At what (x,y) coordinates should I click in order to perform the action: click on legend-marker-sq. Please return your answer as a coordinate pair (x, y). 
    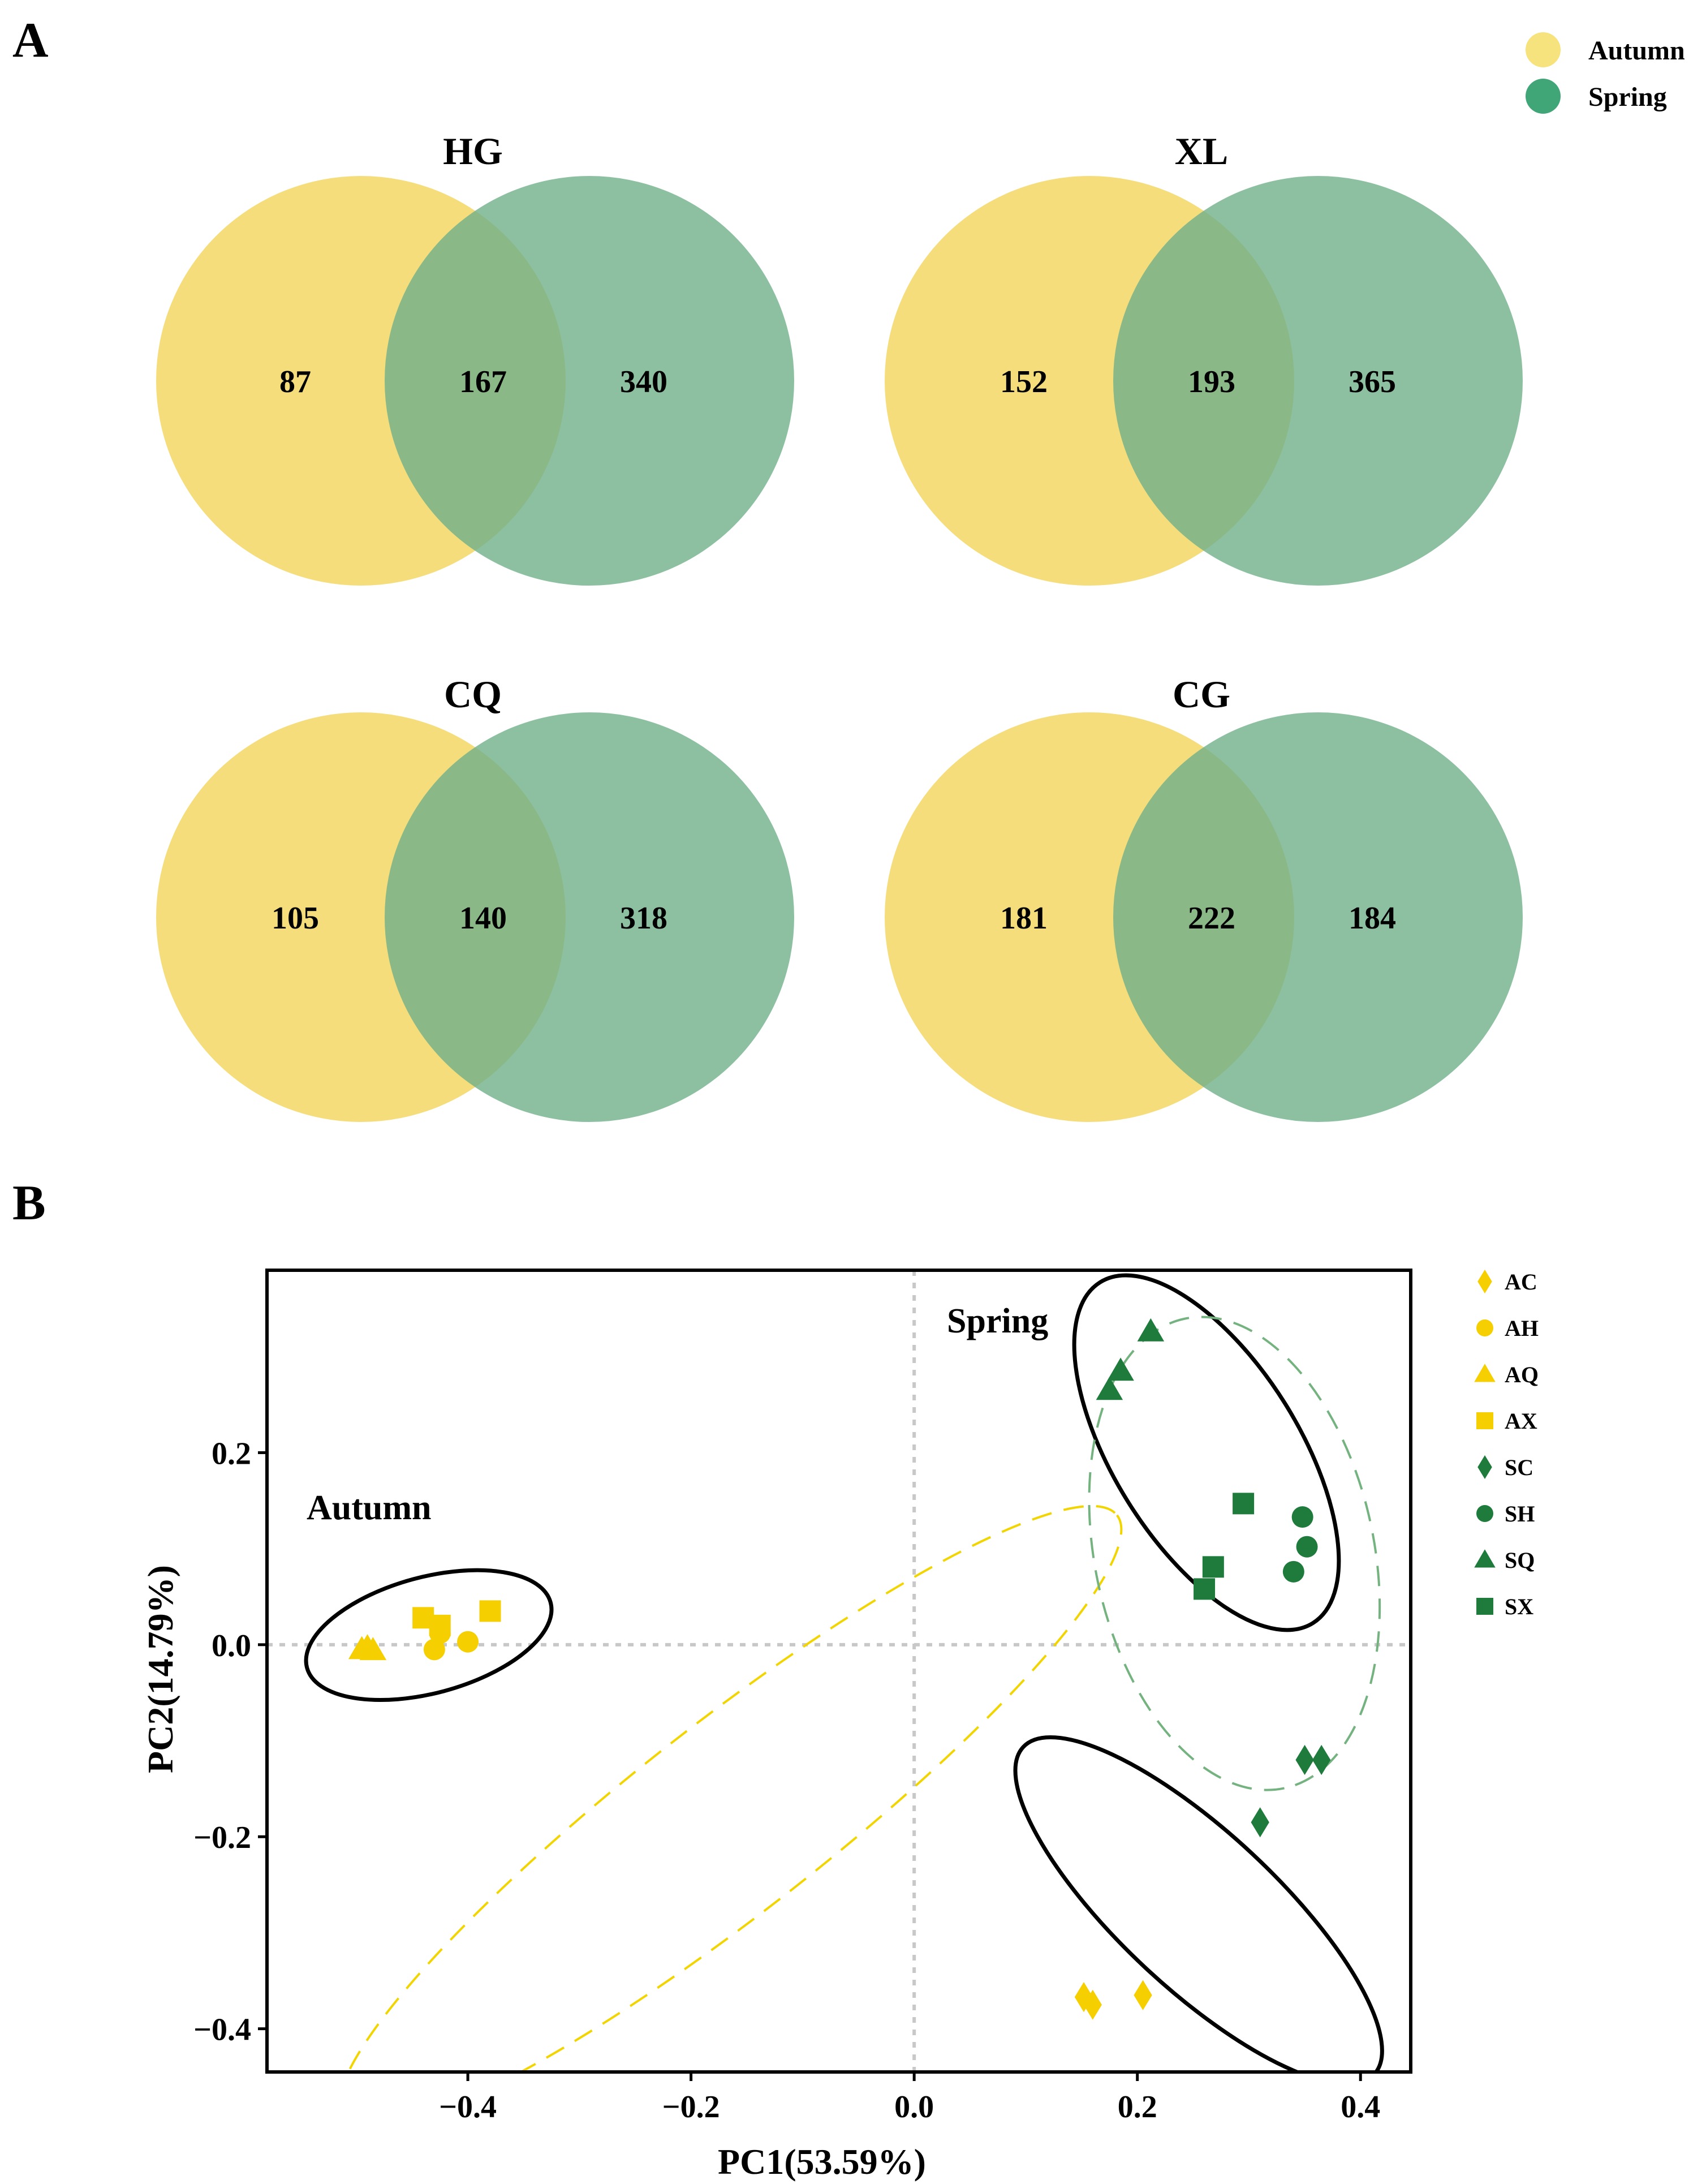
    Looking at the image, I should click on (1485, 1558).